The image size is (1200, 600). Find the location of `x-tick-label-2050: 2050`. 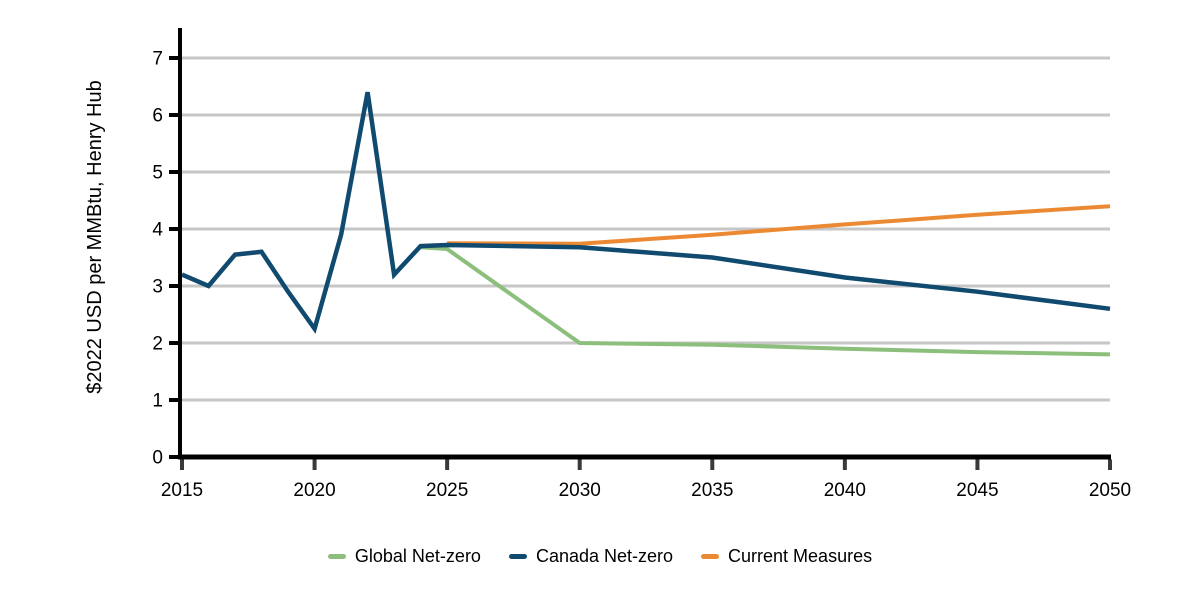

x-tick-label-2050: 2050 is located at coordinates (1110, 490).